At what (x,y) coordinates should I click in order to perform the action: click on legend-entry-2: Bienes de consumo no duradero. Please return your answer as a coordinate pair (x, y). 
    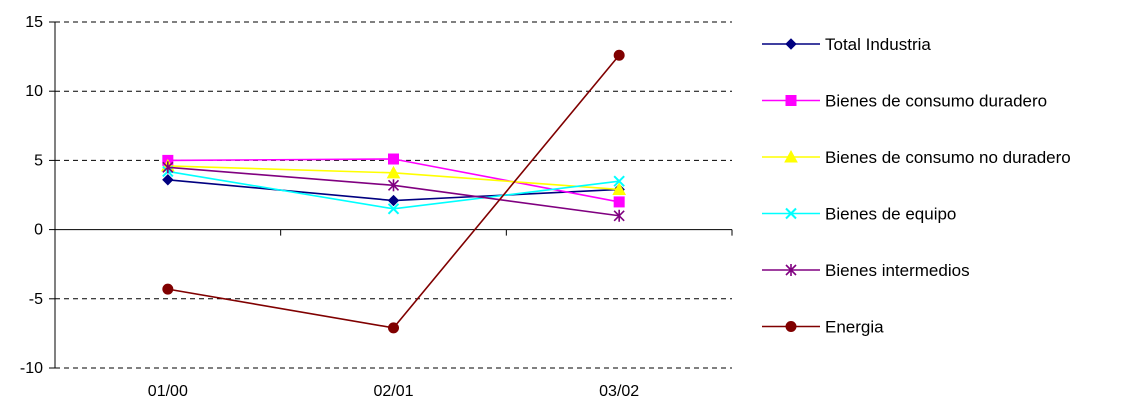
    Looking at the image, I should click on (916, 157).